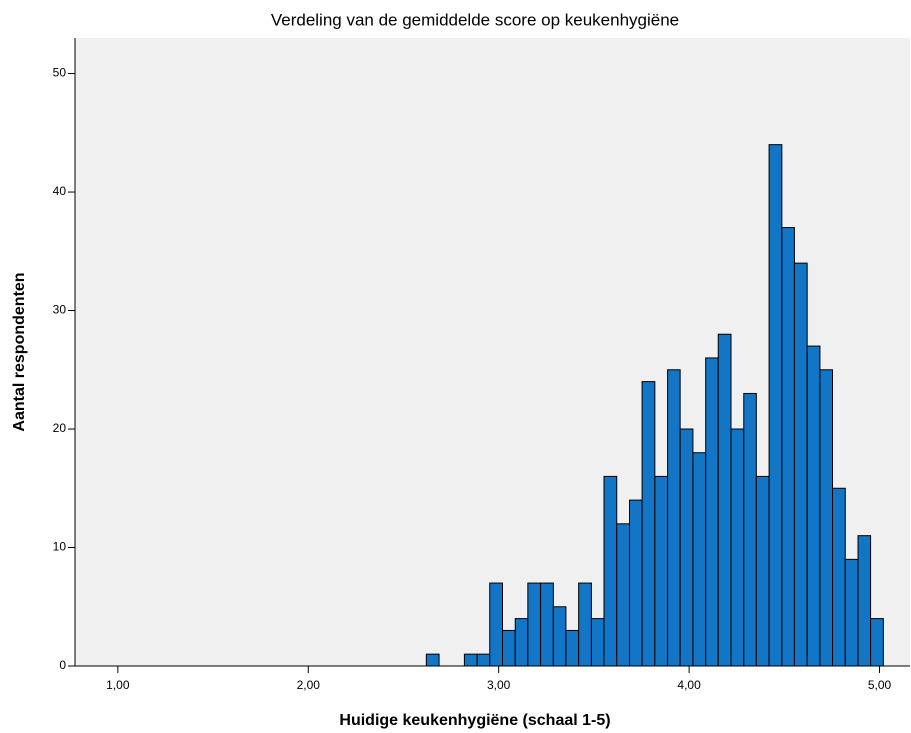 The image size is (911, 733). I want to click on y-tick-label: 50, so click(60, 73).